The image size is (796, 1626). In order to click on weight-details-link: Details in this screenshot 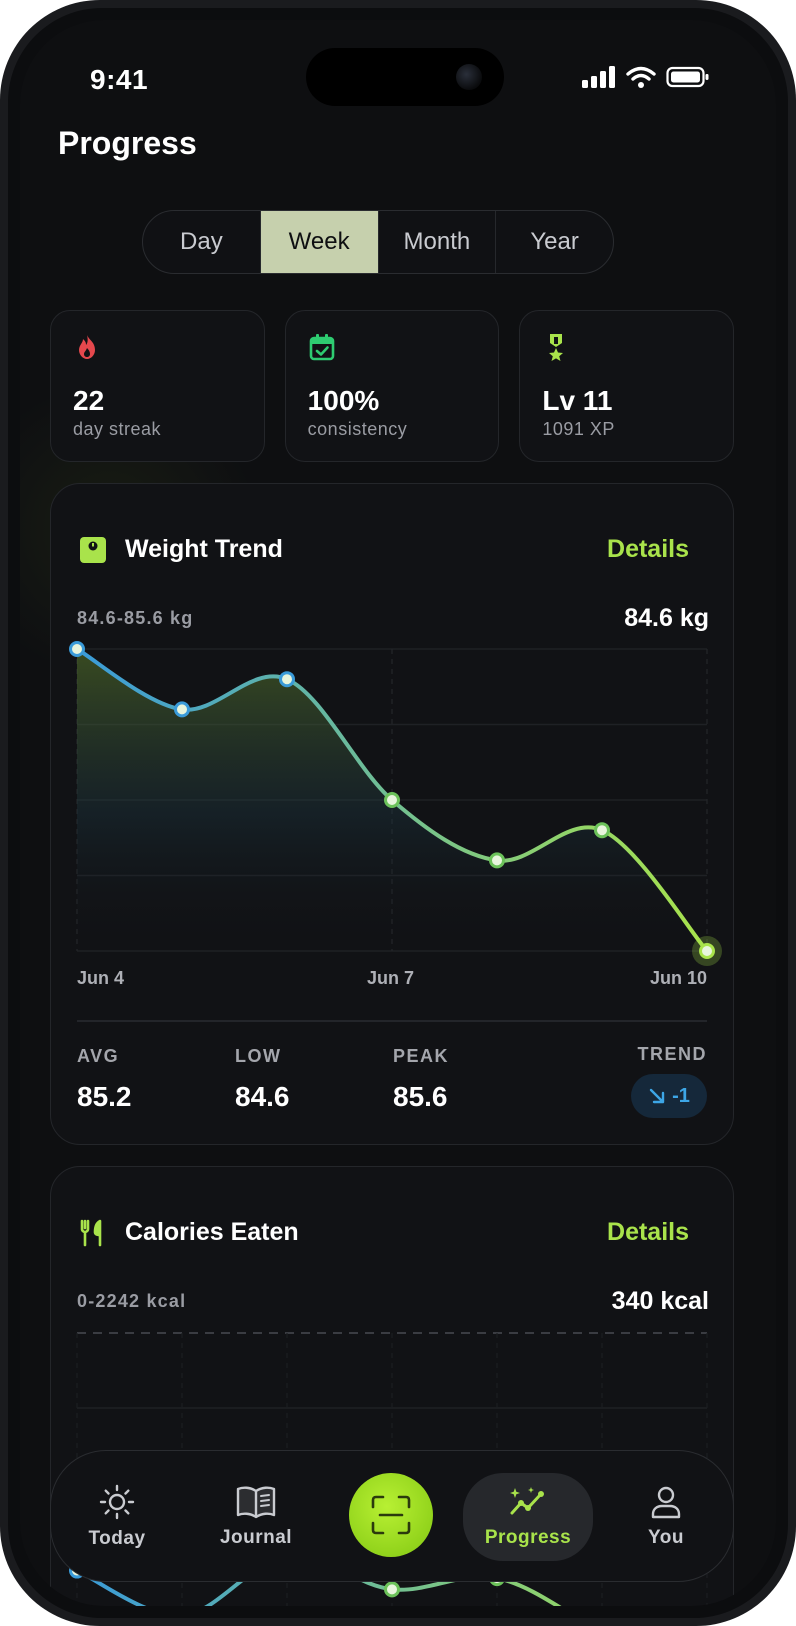, I will do `click(648, 549)`.